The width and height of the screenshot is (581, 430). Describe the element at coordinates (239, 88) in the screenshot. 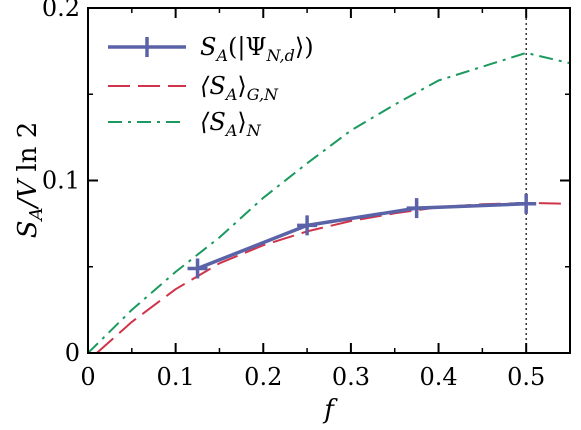

I see `legend-label: ⟨SA⟩G,N` at that location.